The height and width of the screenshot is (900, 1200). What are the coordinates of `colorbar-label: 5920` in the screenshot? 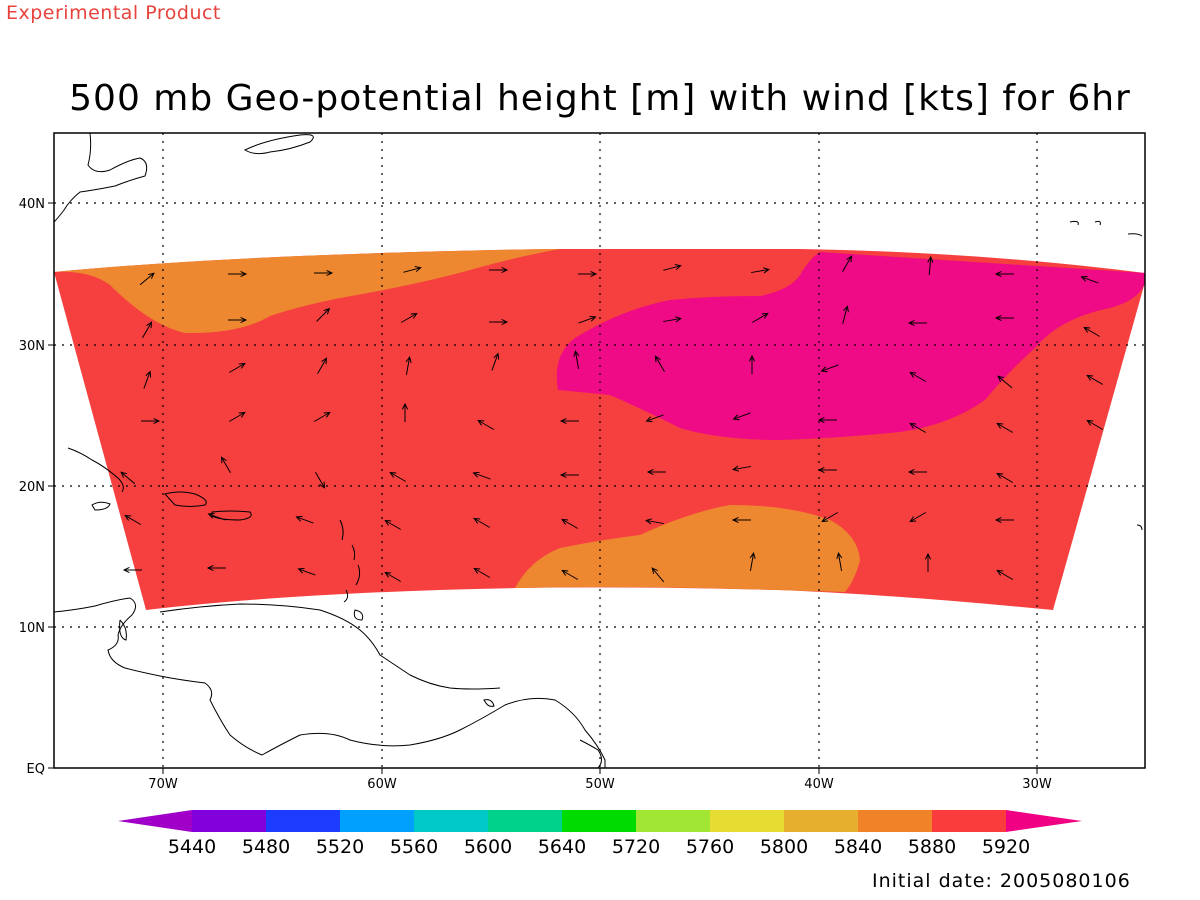 It's located at (1006, 847).